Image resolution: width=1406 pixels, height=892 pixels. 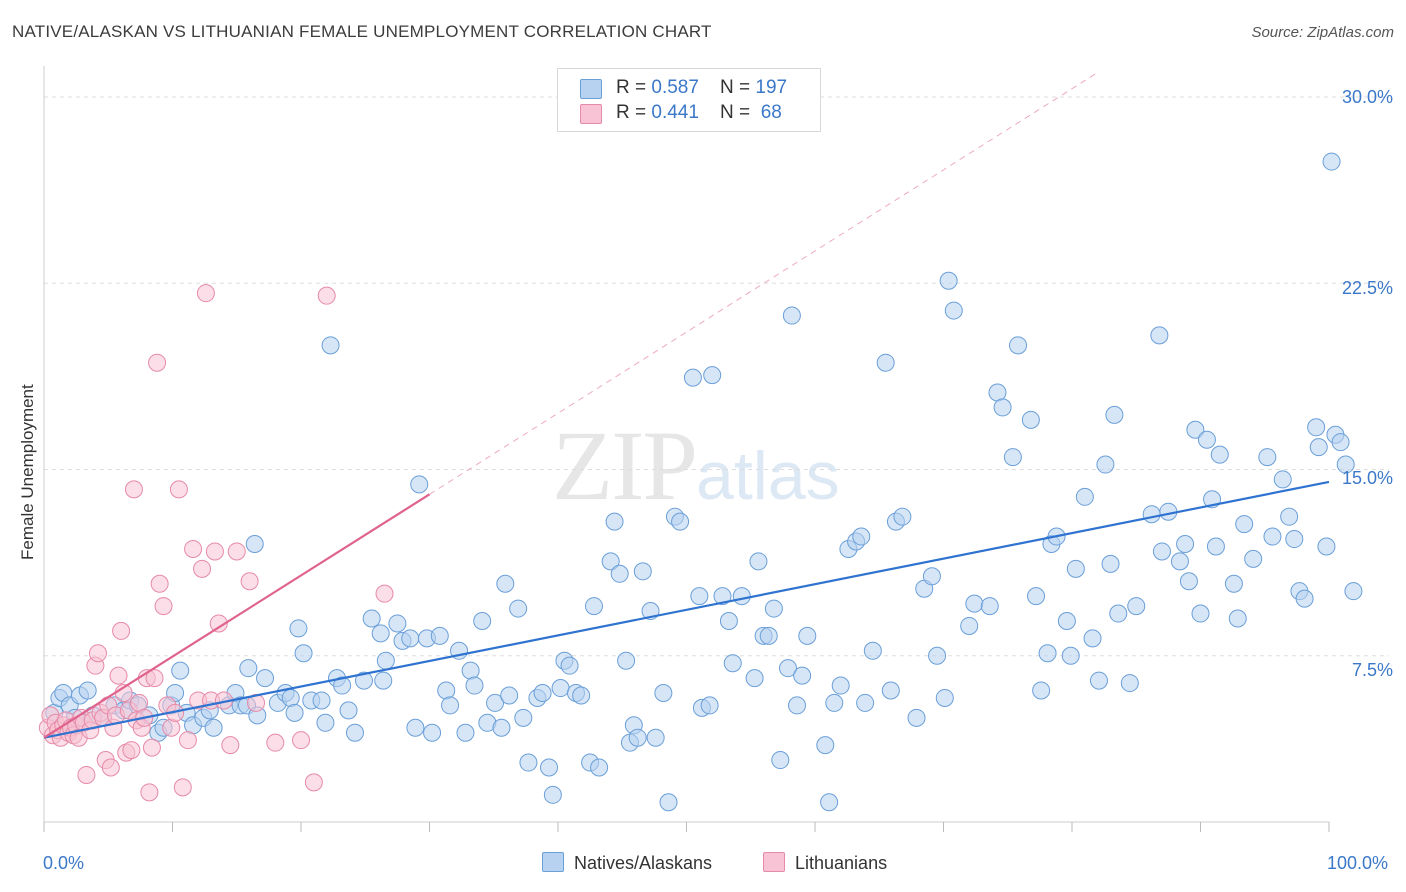 What do you see at coordinates (771, 87) in the screenshot?
I see `legend-n-value: 197` at bounding box center [771, 87].